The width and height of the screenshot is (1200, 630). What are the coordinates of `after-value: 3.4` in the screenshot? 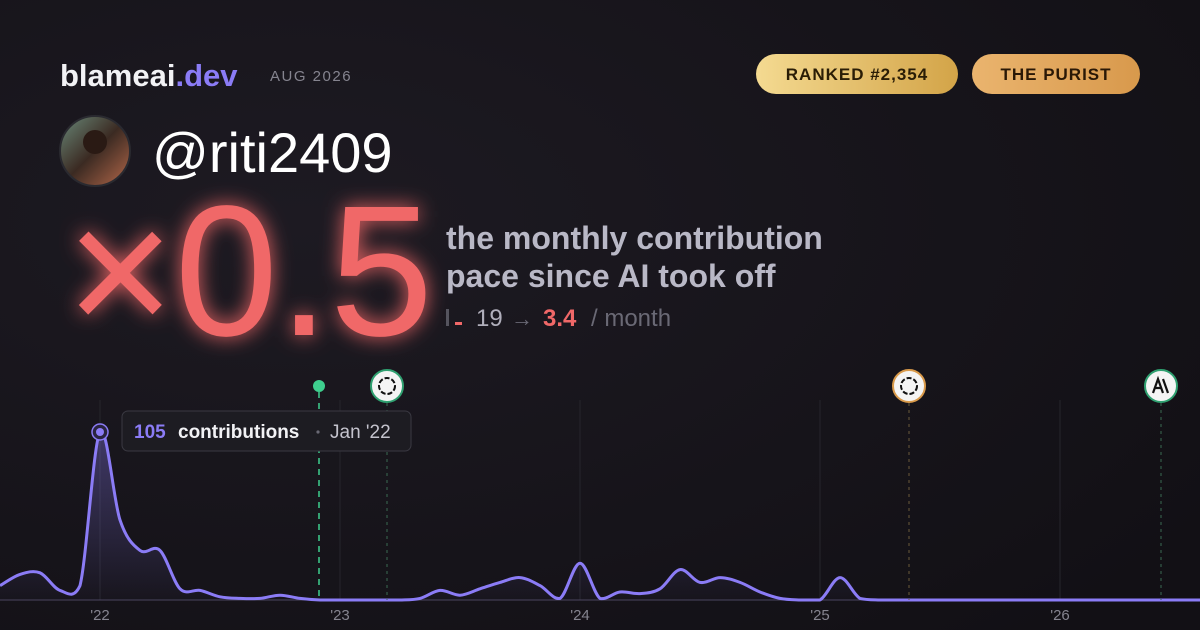 It's located at (560, 318).